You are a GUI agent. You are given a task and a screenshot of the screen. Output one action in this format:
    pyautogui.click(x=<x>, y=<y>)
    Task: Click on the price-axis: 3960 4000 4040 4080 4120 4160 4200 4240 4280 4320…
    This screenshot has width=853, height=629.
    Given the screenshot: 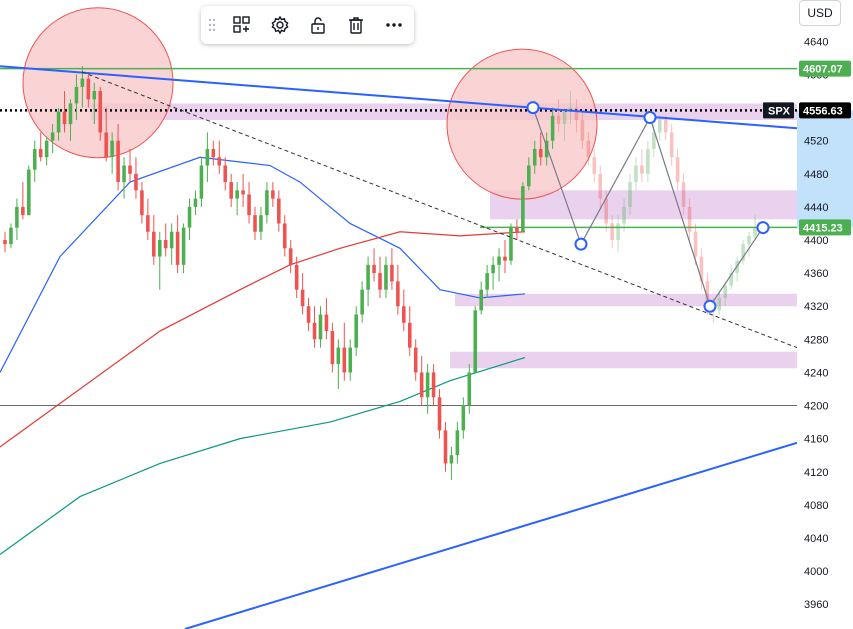 What is the action you would take?
    pyautogui.click(x=808, y=314)
    